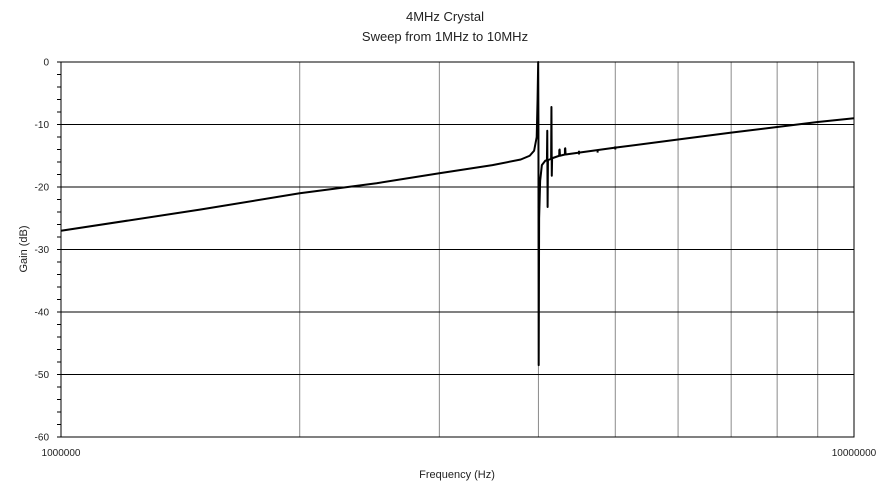 This screenshot has height=495, width=889. Describe the element at coordinates (61, 453) in the screenshot. I see `x-tick-label: 1000000` at that location.